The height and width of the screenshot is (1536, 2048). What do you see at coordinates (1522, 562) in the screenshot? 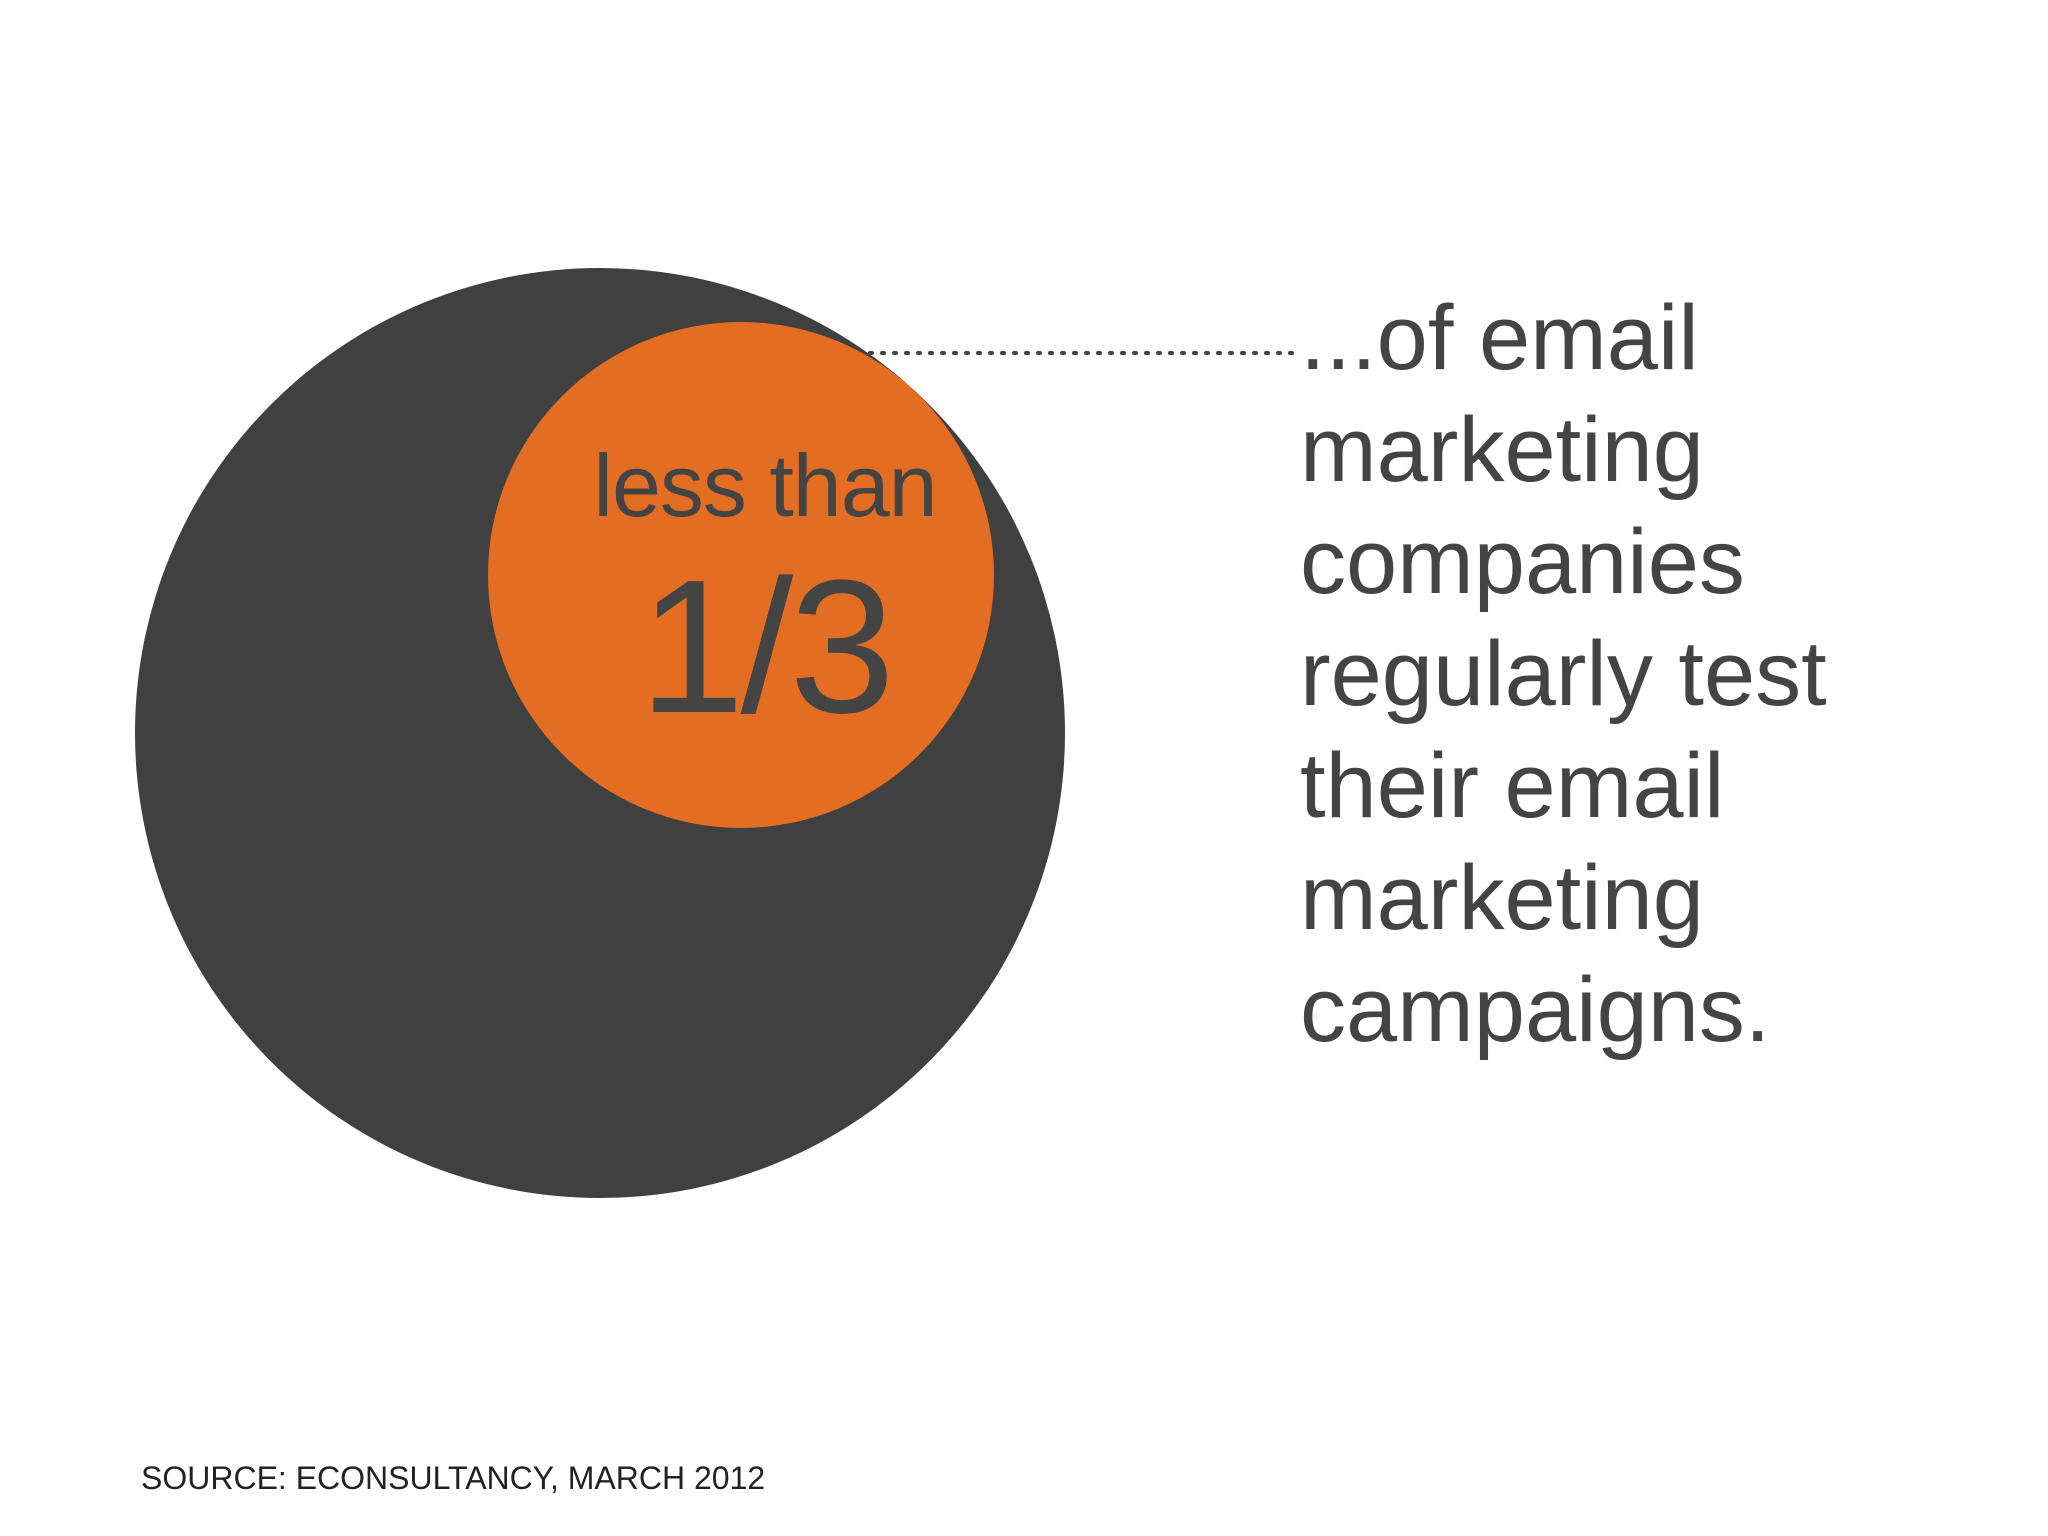
I see `description-line: companies` at bounding box center [1522, 562].